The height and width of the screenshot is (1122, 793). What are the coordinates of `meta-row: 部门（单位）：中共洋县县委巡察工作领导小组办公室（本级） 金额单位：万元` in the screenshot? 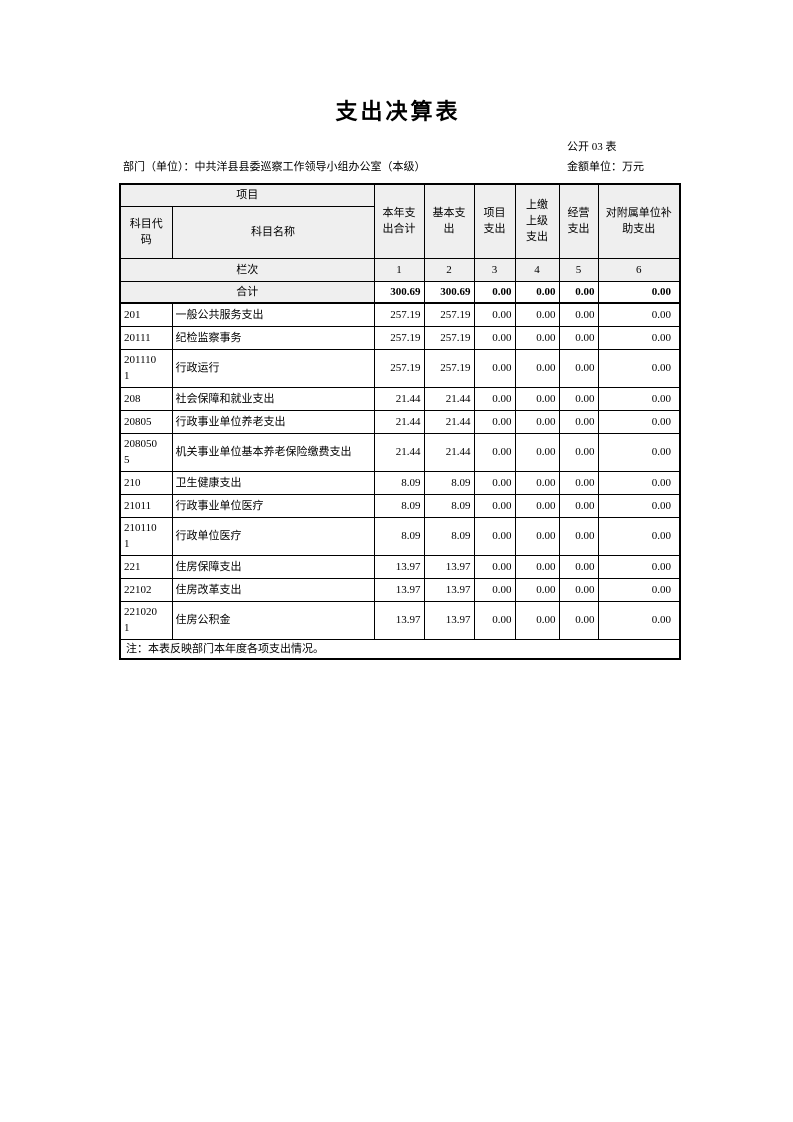 It's located at (399, 169).